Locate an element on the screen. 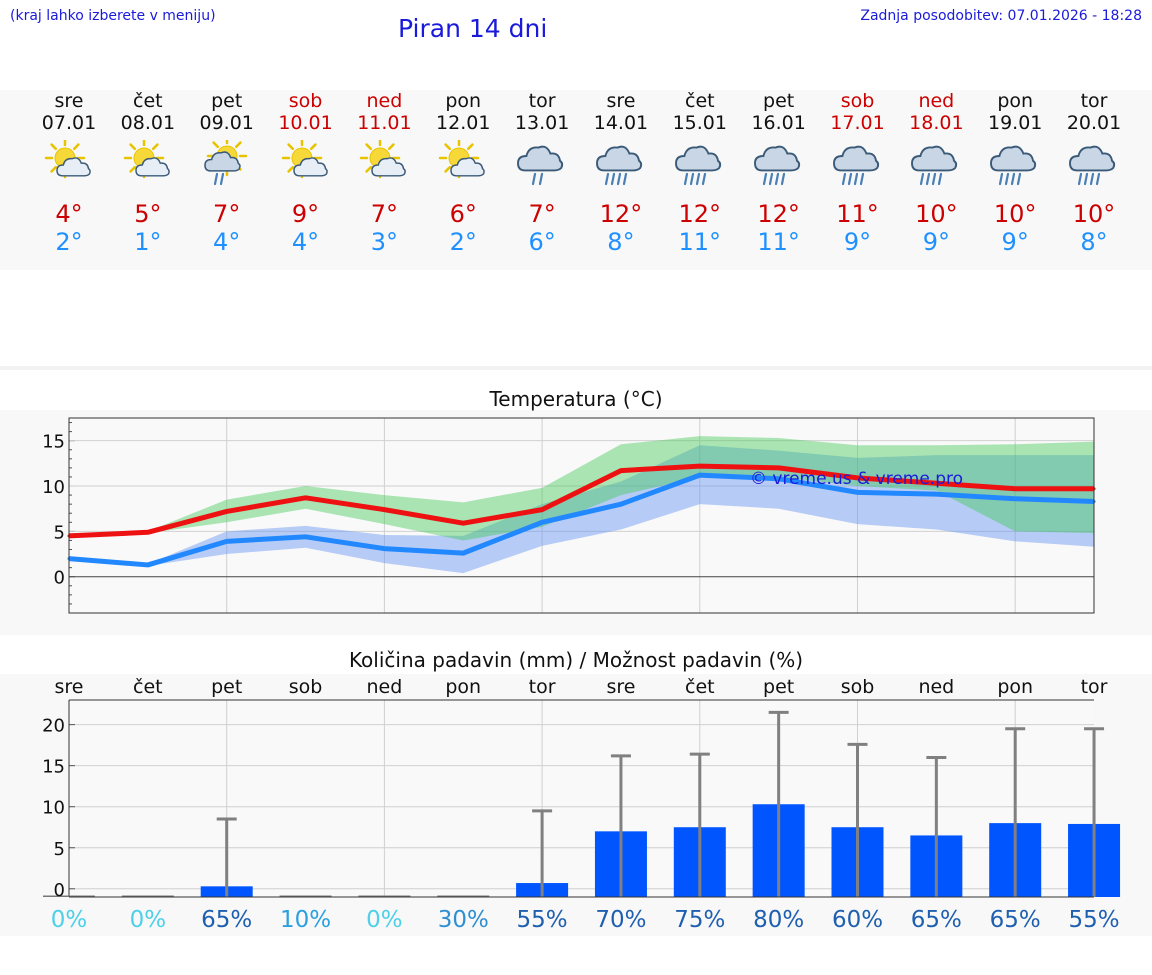 This screenshot has width=1152, height=975. page-title: Piran 14 dni is located at coordinates (473, 28).